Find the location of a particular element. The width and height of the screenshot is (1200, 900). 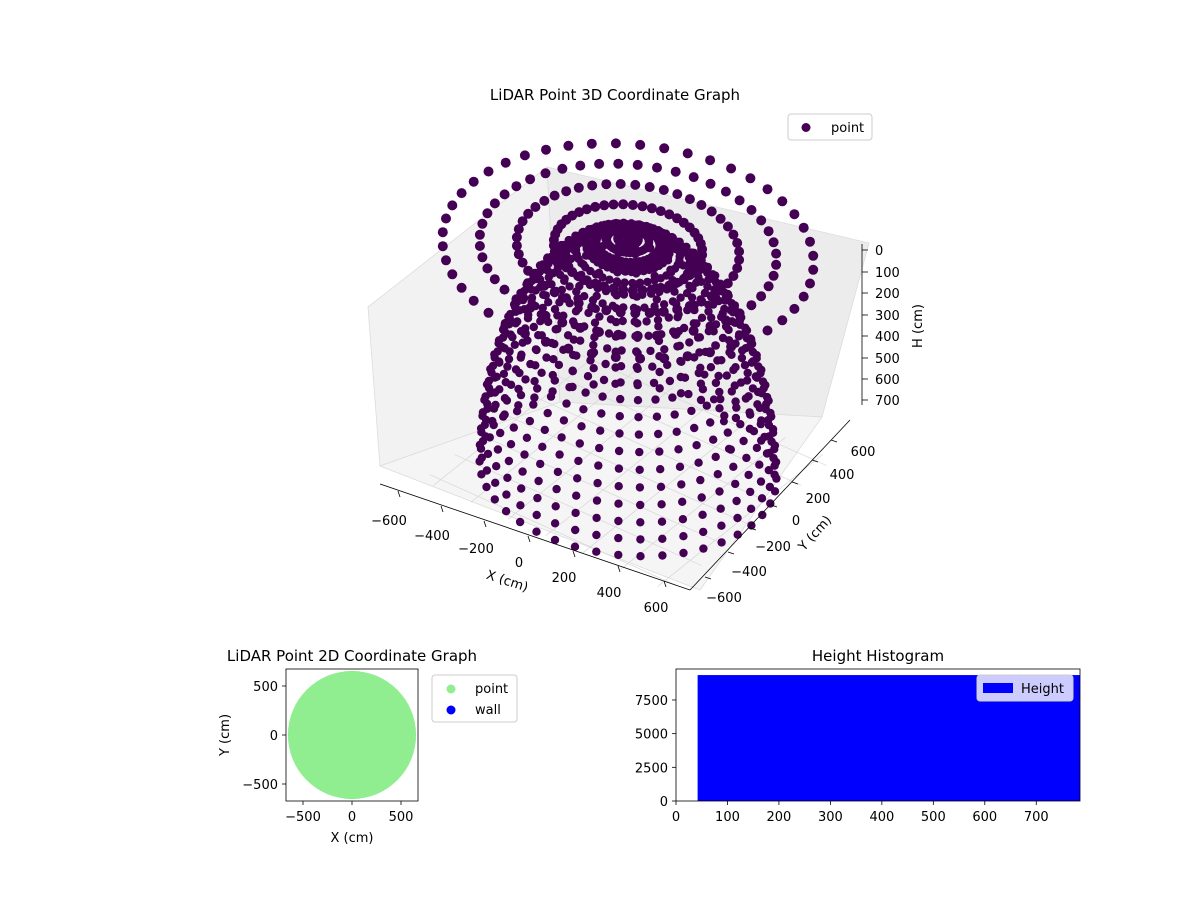

histogram-legend-box is located at coordinates (1025, 688).